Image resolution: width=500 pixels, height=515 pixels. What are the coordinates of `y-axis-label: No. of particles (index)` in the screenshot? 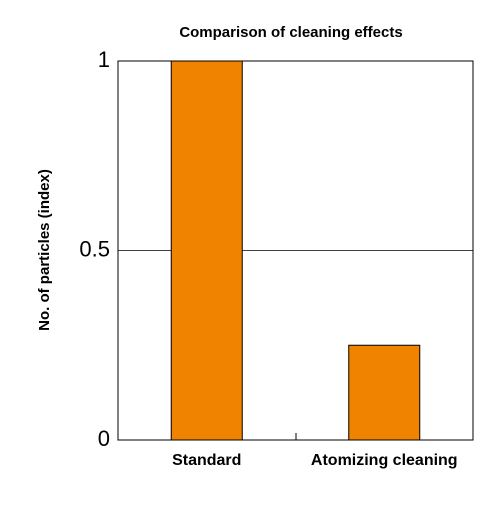 It's located at (44, 250).